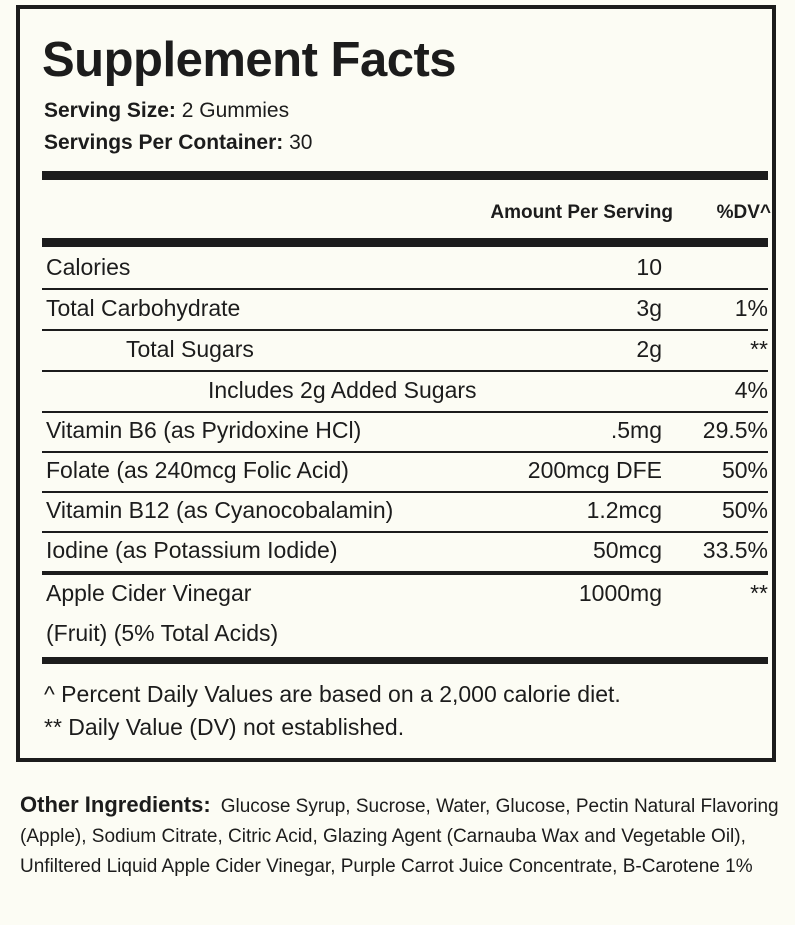 This screenshot has width=795, height=925. Describe the element at coordinates (620, 593) in the screenshot. I see `amount: 1000mg` at that location.